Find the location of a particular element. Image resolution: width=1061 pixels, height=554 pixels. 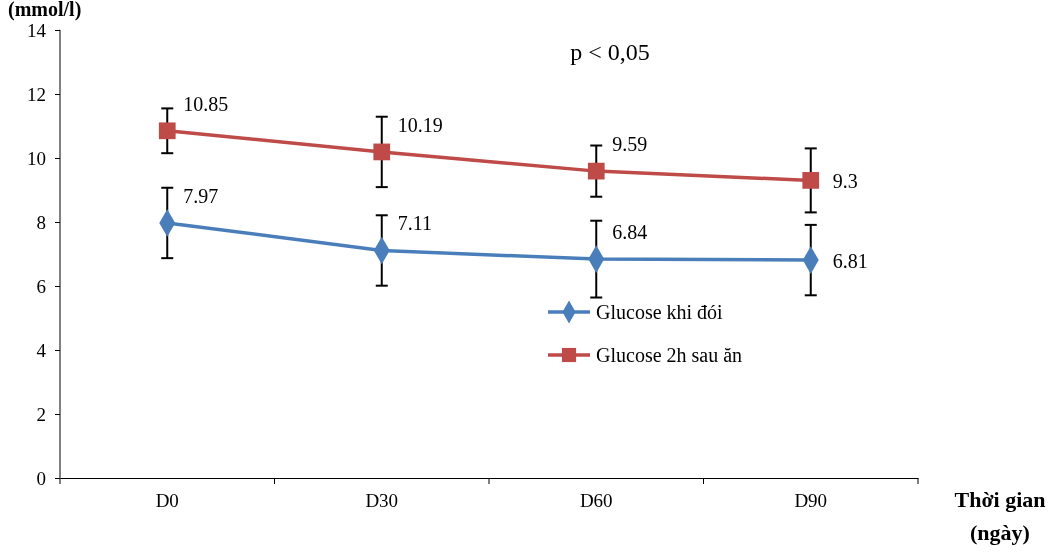

y-axis-title: (mmol/l) is located at coordinates (45, 10).